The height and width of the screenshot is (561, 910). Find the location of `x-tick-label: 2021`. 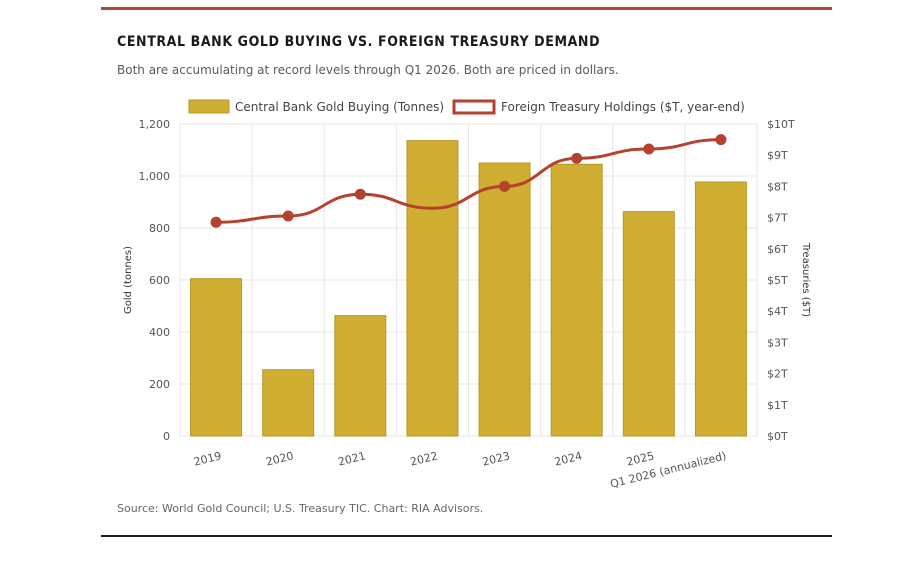

x-tick-label: 2021 is located at coordinates (352, 458).